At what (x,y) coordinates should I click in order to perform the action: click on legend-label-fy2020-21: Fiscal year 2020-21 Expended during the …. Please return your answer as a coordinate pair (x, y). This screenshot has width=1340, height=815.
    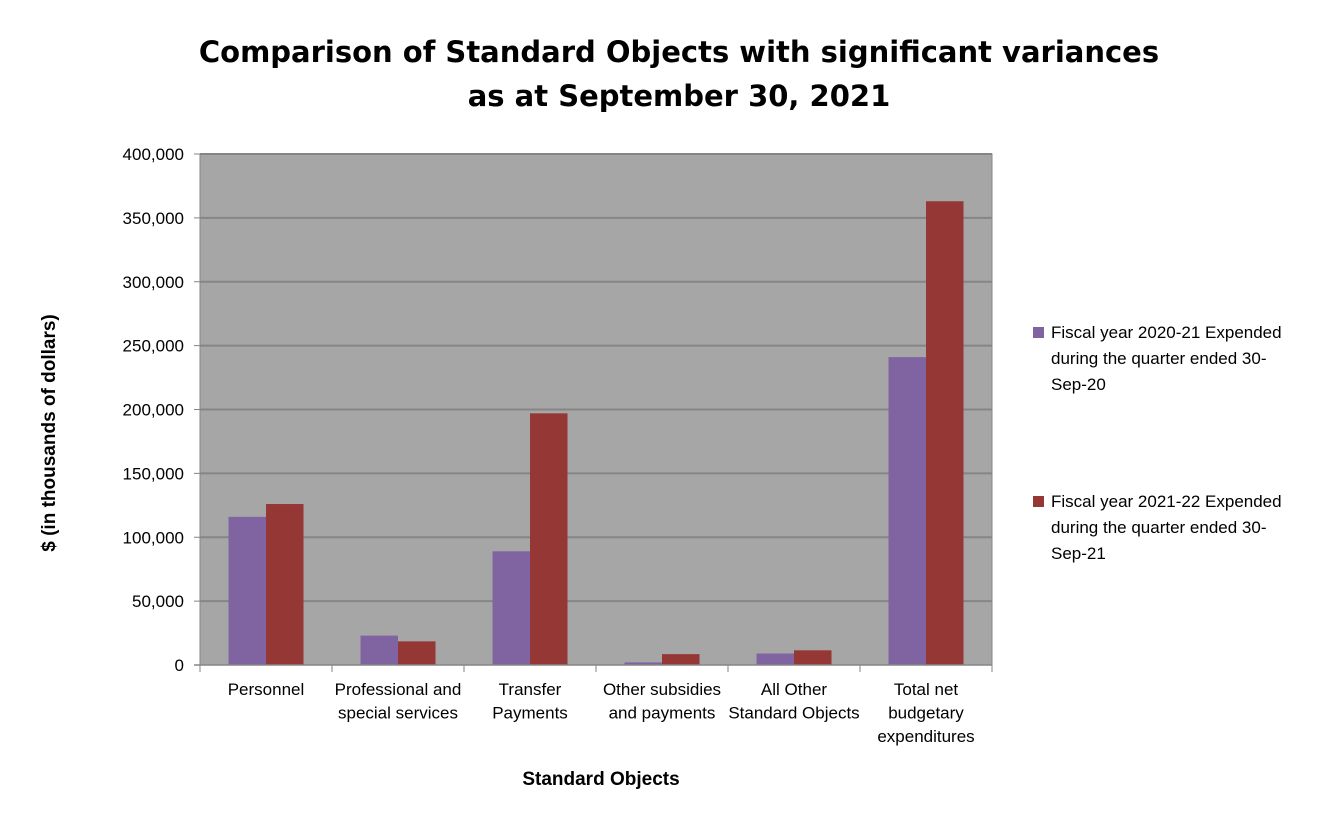
    Looking at the image, I should click on (1166, 358).